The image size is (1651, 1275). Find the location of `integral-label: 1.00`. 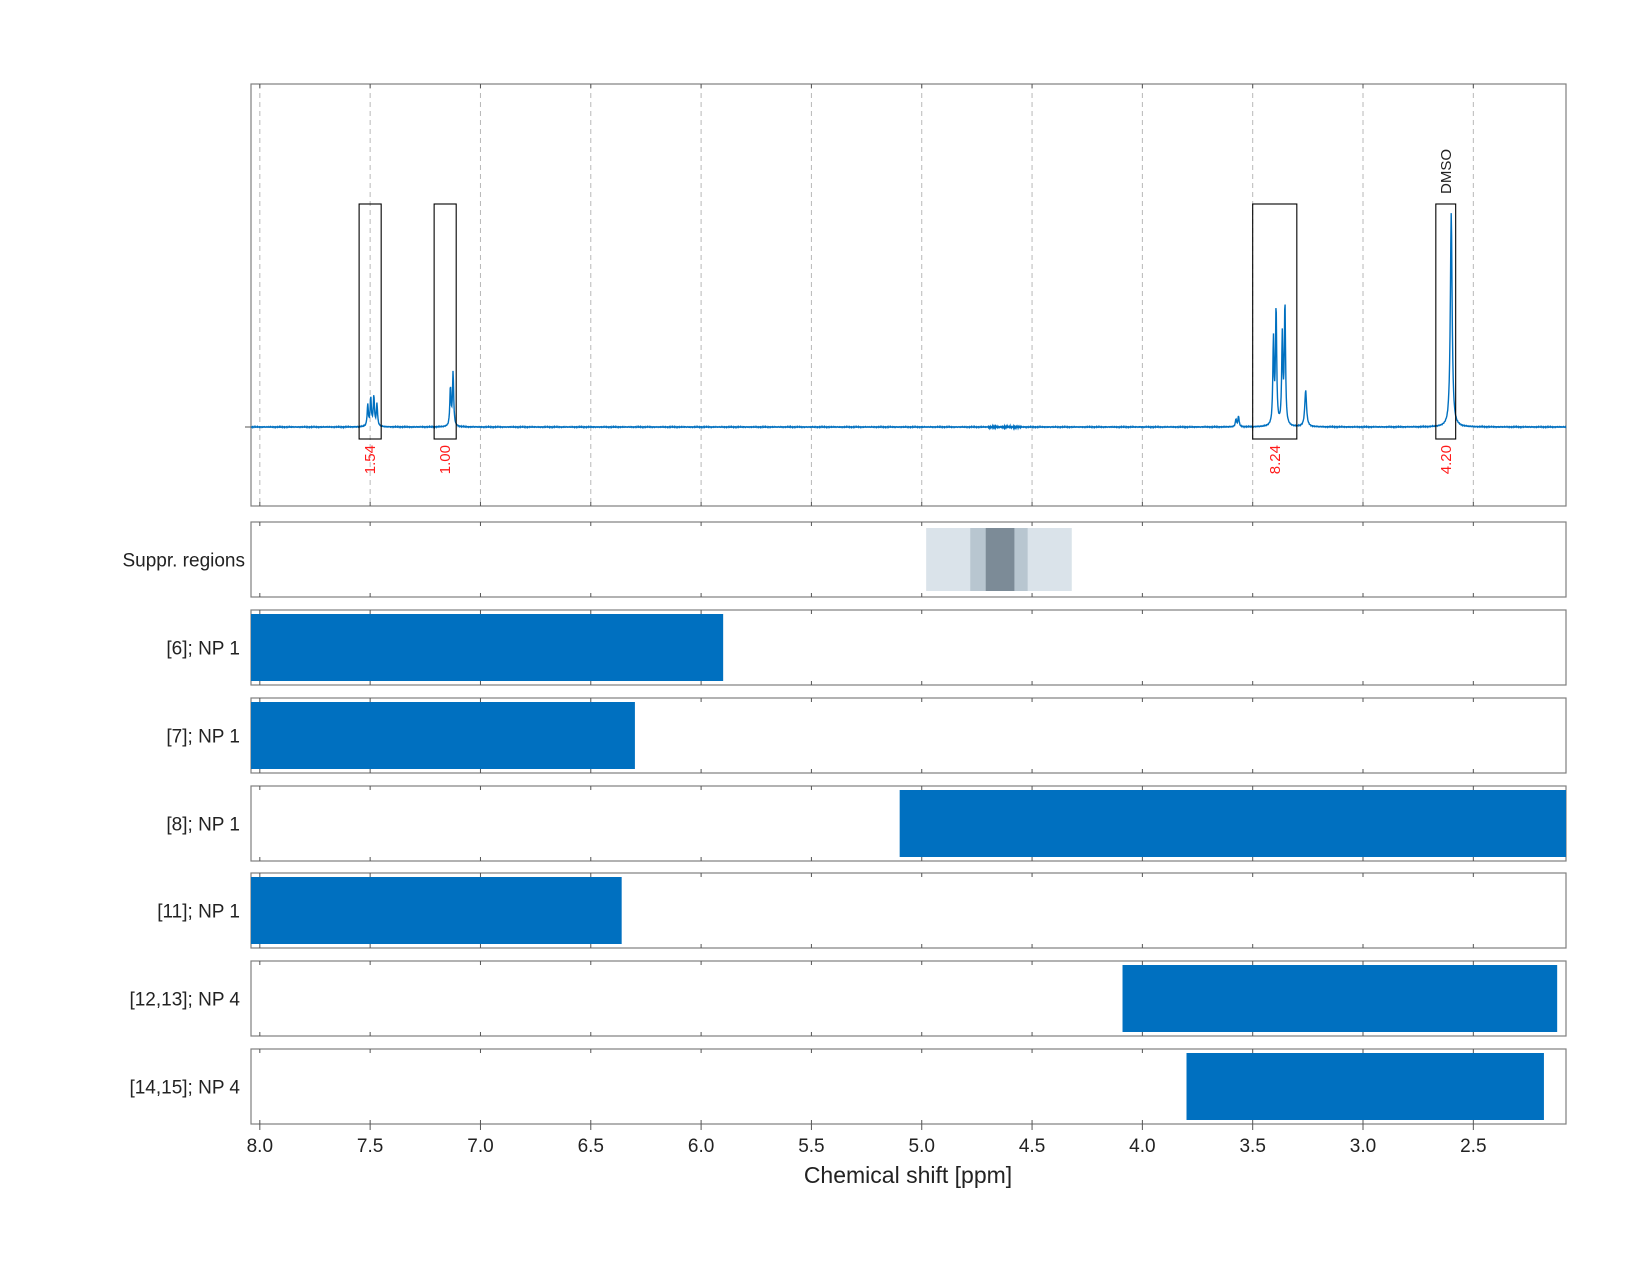

integral-label: 1.00 is located at coordinates (445, 459).